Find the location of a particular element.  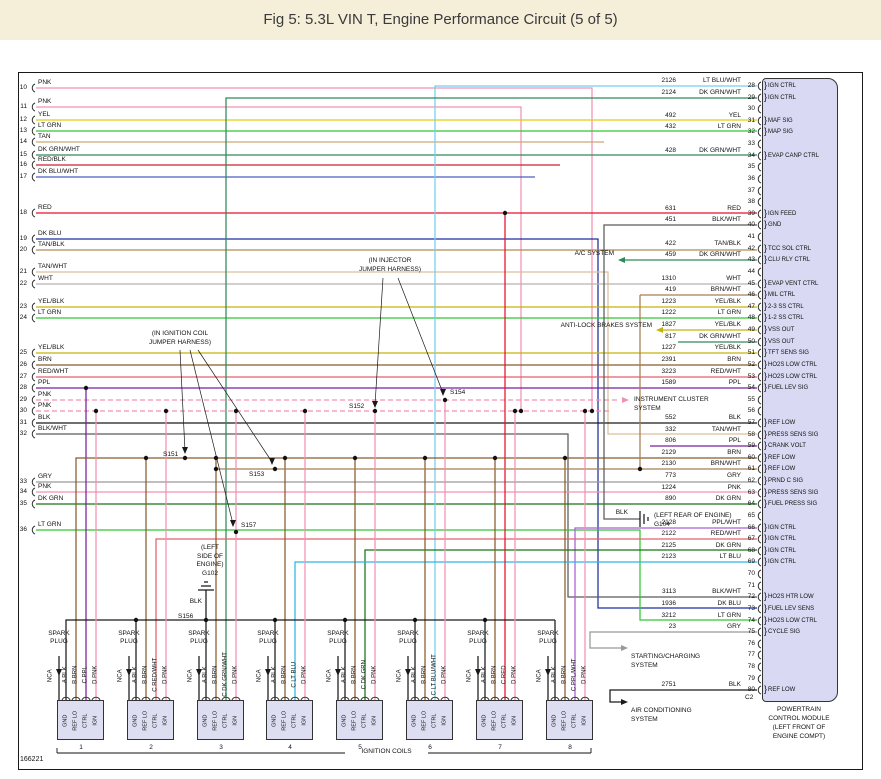

wire-color-label: YEL is located at coordinates (44, 114).